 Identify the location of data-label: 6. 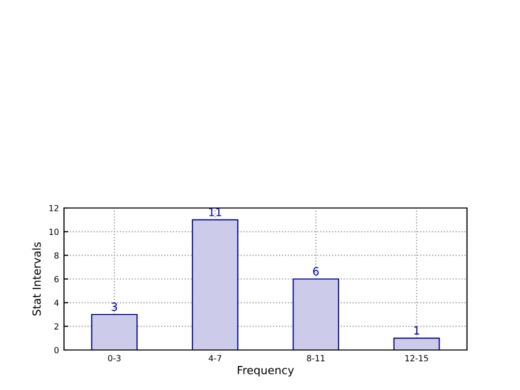
(316, 271).